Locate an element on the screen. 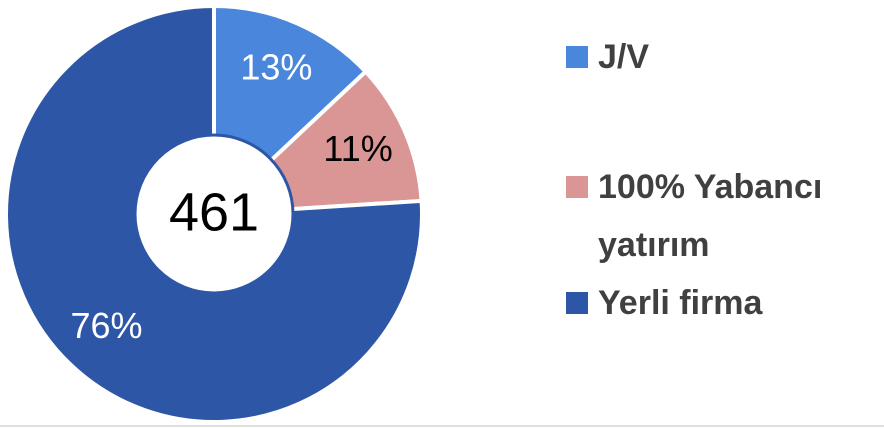 This screenshot has height=428, width=884. value-label: 76% is located at coordinates (106, 325).